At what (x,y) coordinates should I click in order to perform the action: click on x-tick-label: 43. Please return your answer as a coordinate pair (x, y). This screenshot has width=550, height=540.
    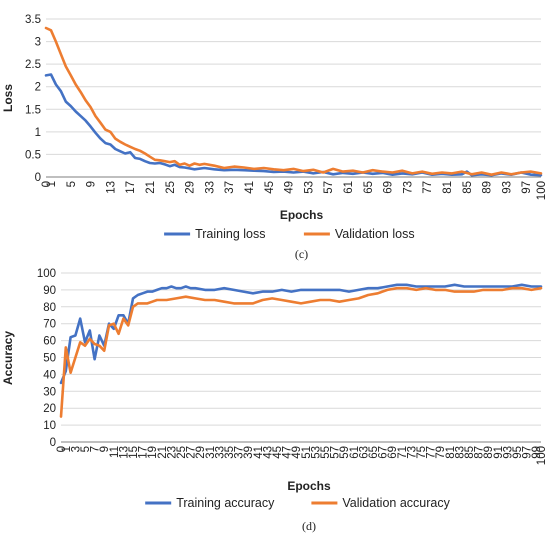
    Looking at the image, I should click on (268, 452).